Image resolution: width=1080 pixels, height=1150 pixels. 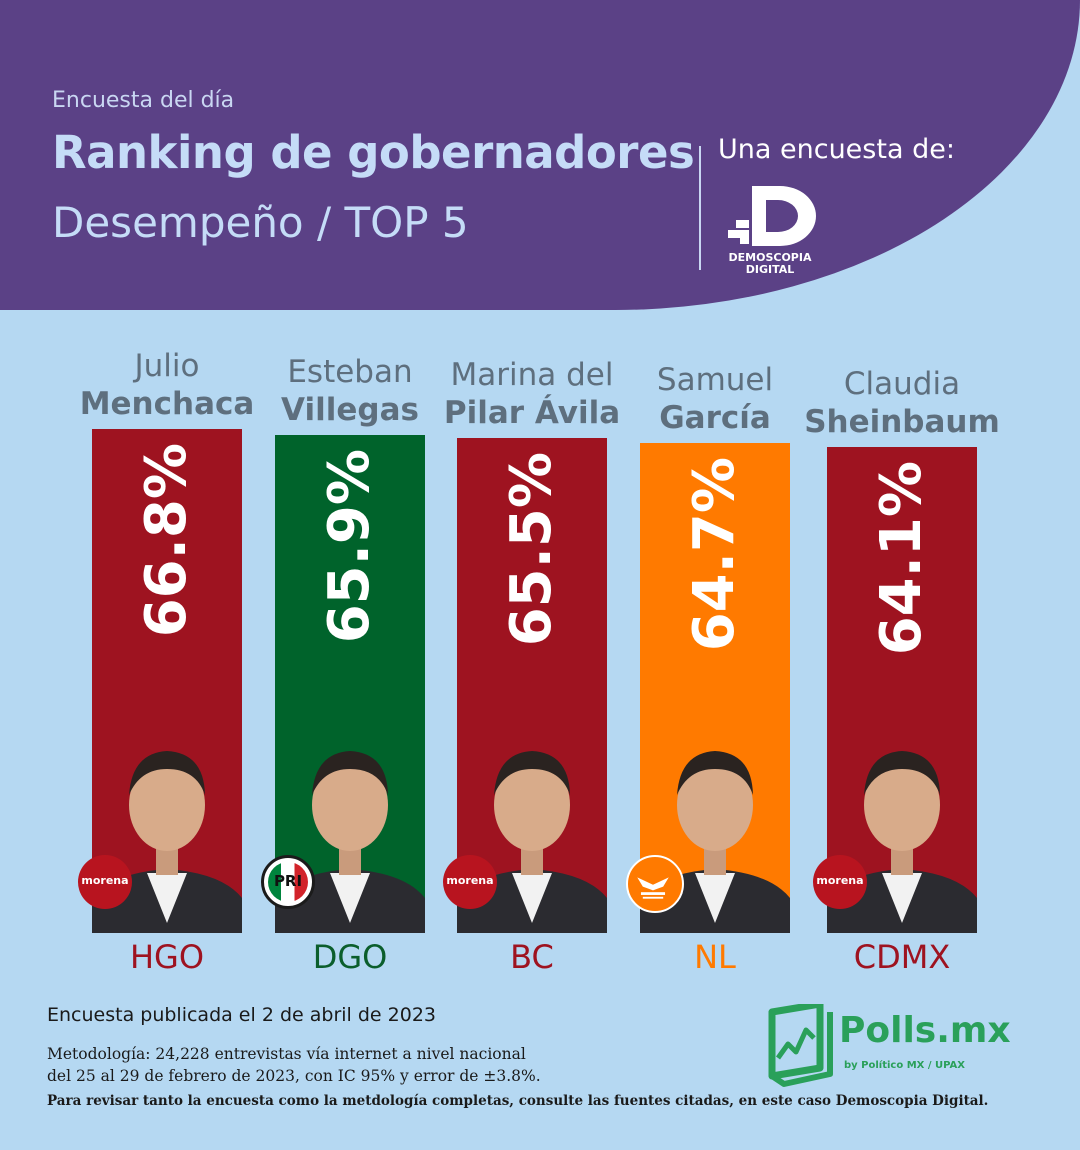 What do you see at coordinates (167, 404) in the screenshot?
I see `candidate-last-name: Menchaca` at bounding box center [167, 404].